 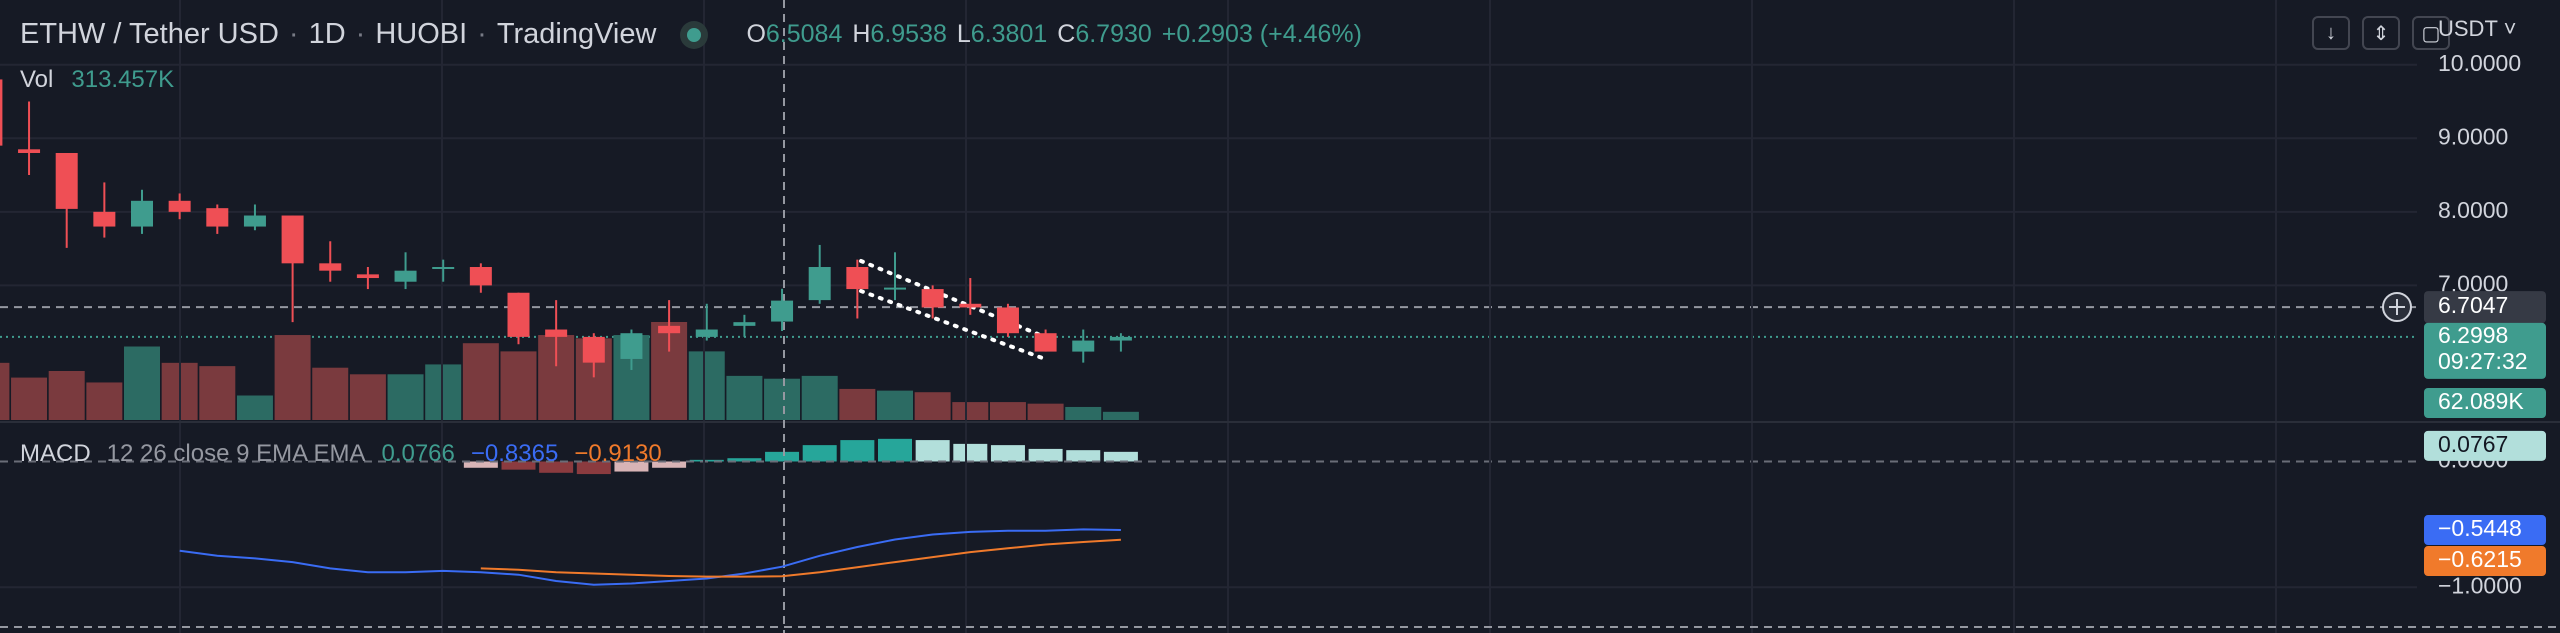 What do you see at coordinates (1009, 34) in the screenshot?
I see `ohlc-value: 6.3801` at bounding box center [1009, 34].